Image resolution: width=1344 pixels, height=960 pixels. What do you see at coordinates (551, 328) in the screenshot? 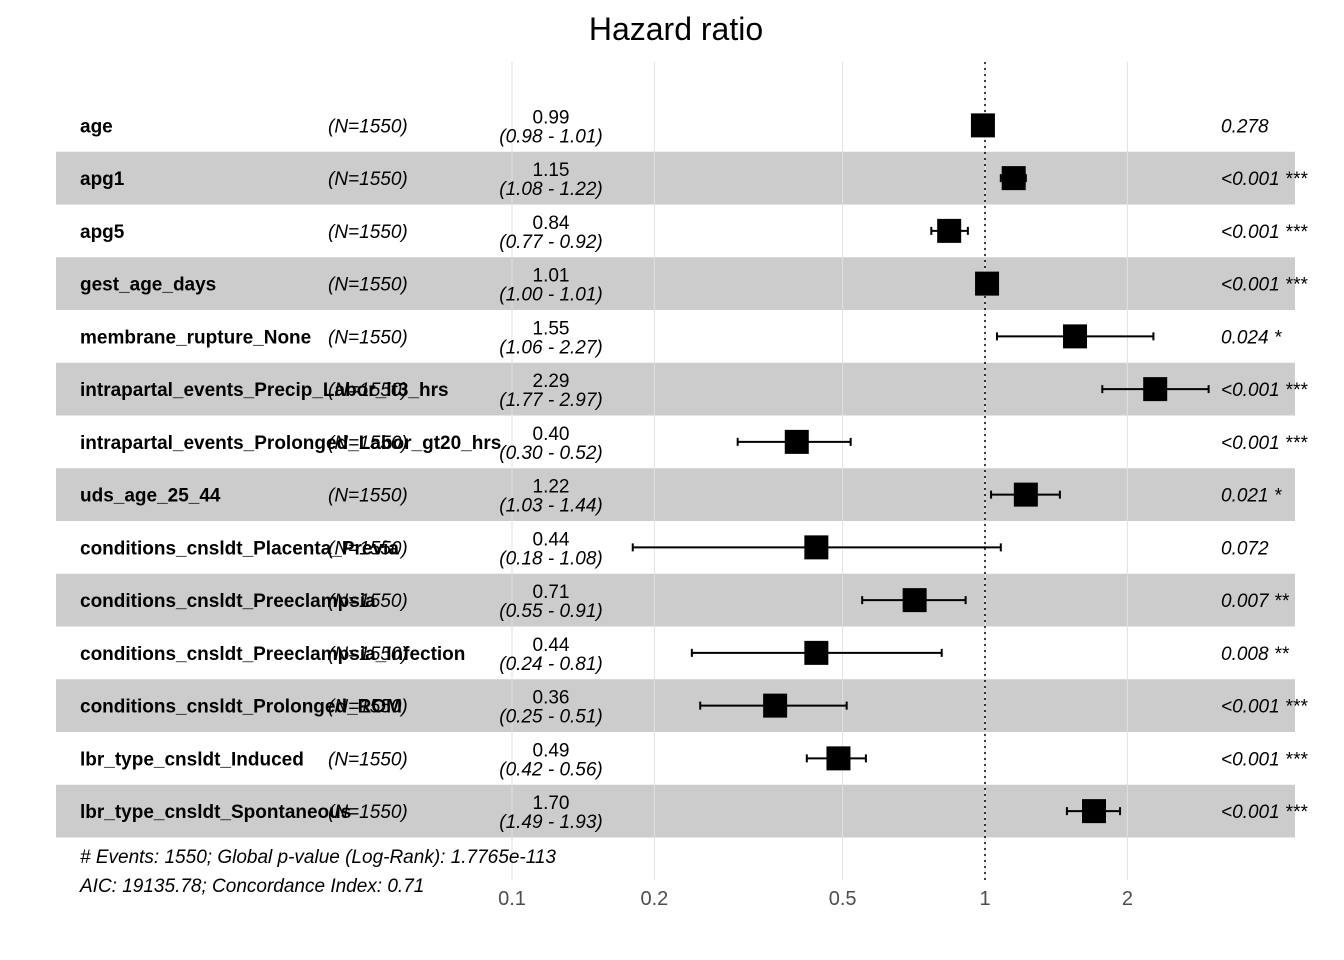
I see `hr-label: 1.55` at bounding box center [551, 328].